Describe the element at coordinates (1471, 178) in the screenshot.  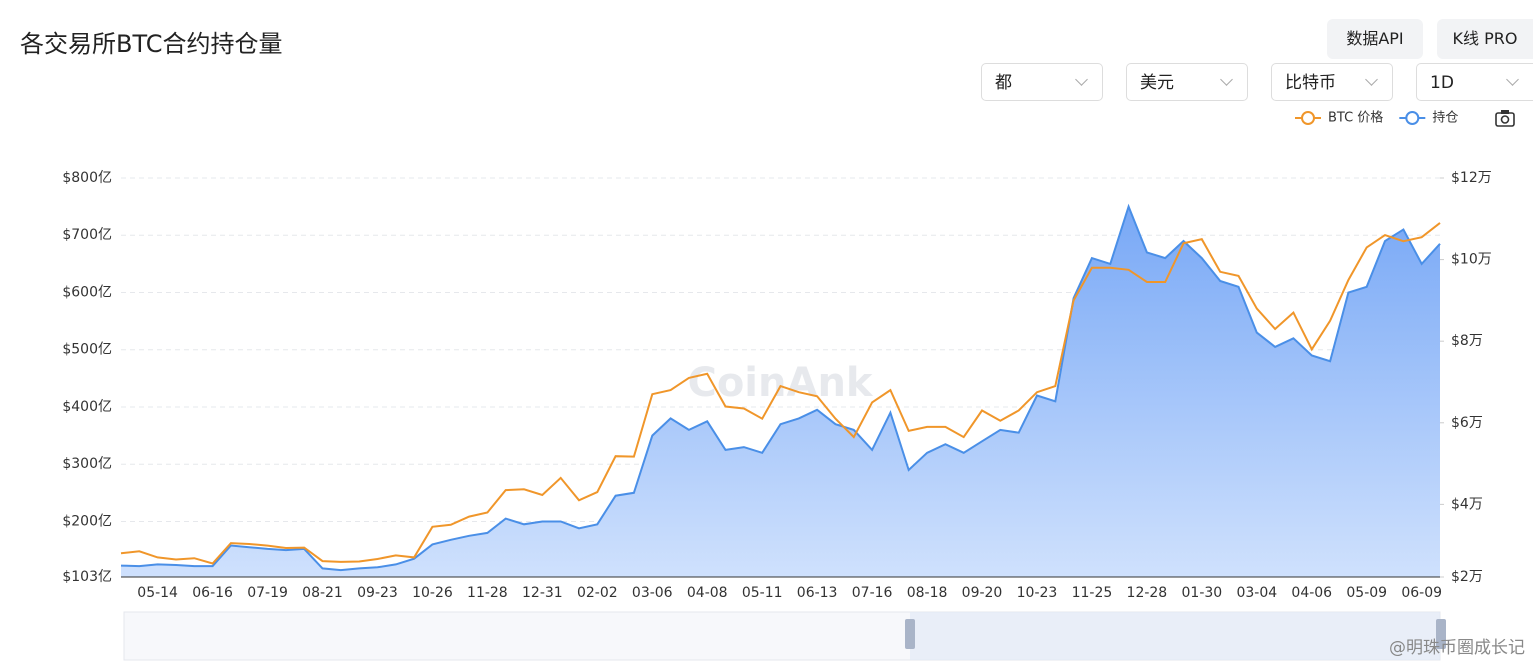
I see `y2-tick-label: $12万` at that location.